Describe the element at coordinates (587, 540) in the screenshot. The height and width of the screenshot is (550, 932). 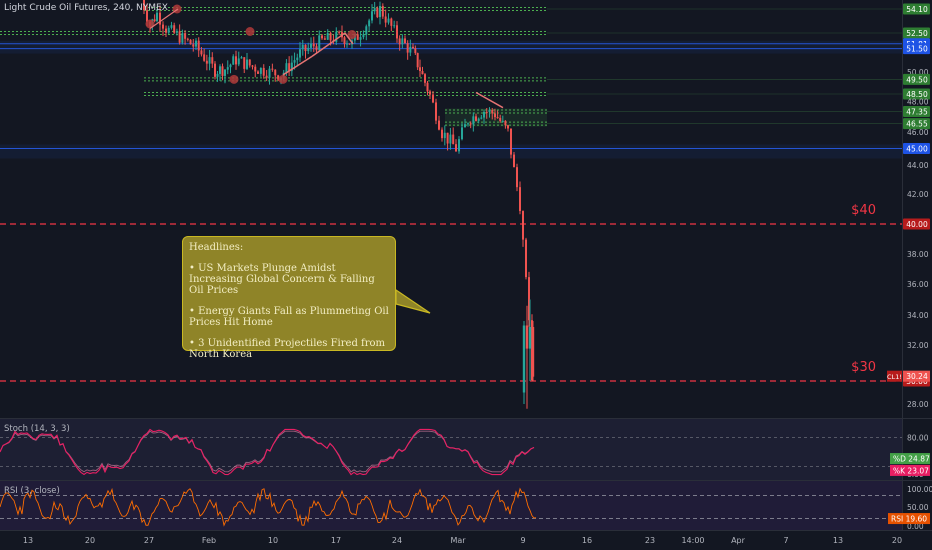
I see `time-axis-tick: 16` at that location.